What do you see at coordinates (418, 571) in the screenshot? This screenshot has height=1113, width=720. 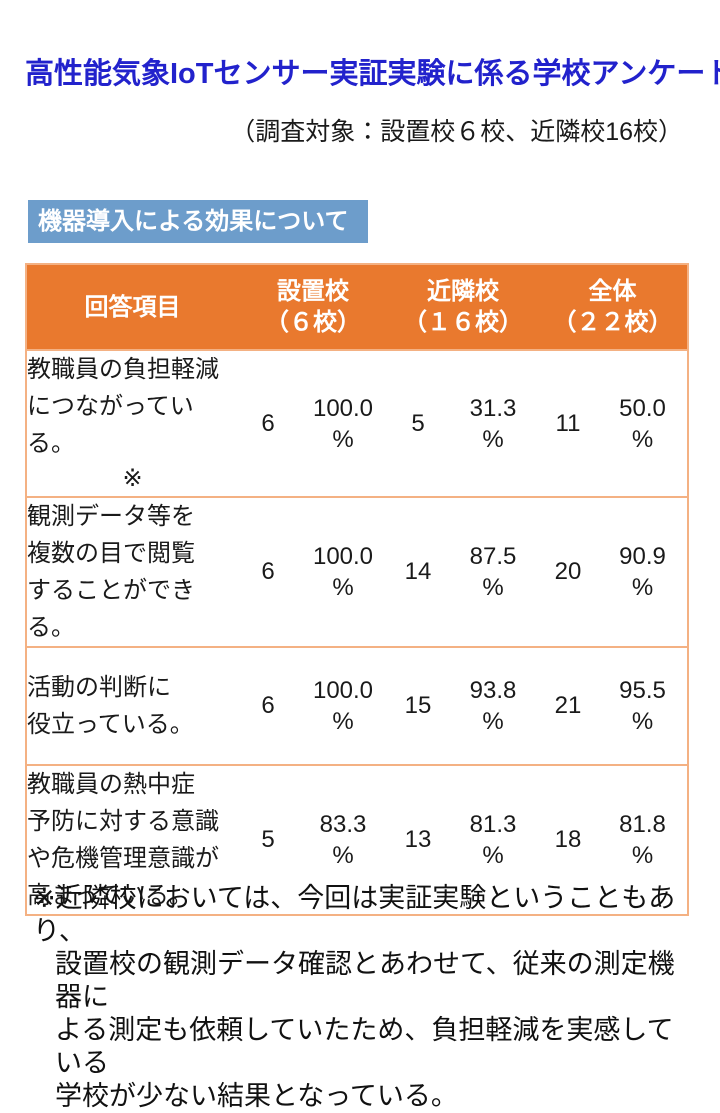 I see `neighbor-count: 14` at bounding box center [418, 571].